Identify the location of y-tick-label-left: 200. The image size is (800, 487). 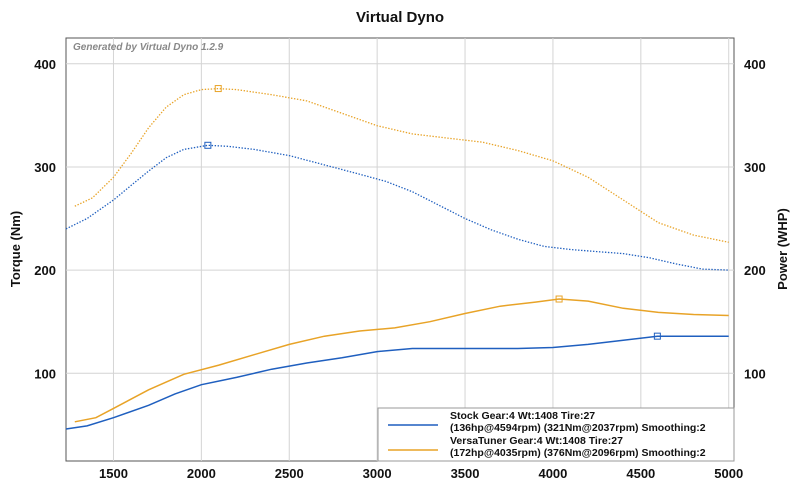
(45, 270).